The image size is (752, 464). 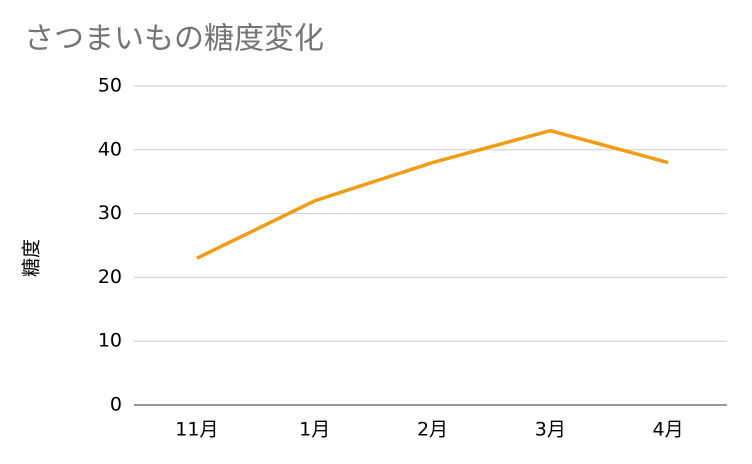 What do you see at coordinates (432, 430) in the screenshot?
I see `x-tick-label: 2月` at bounding box center [432, 430].